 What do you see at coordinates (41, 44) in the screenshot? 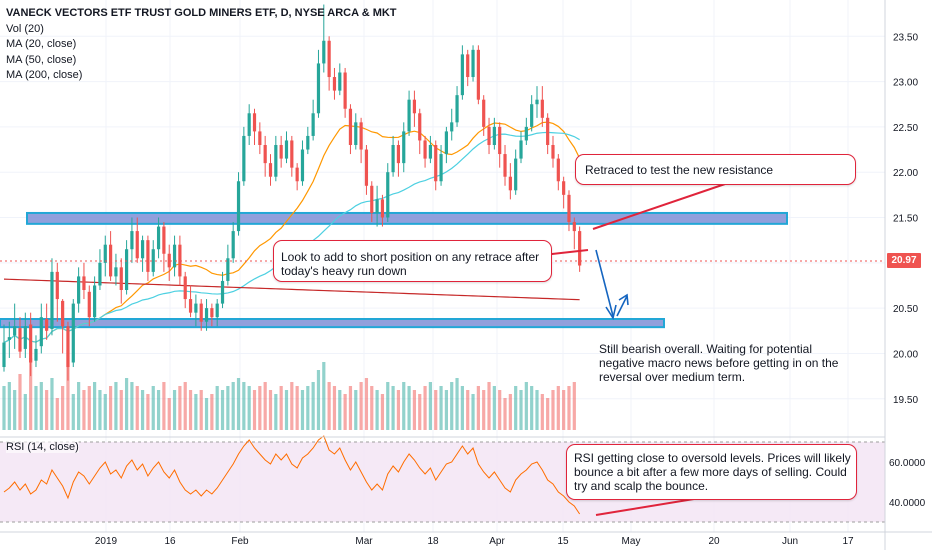
I see `legend-ma20: MA (20, close)` at bounding box center [41, 44].